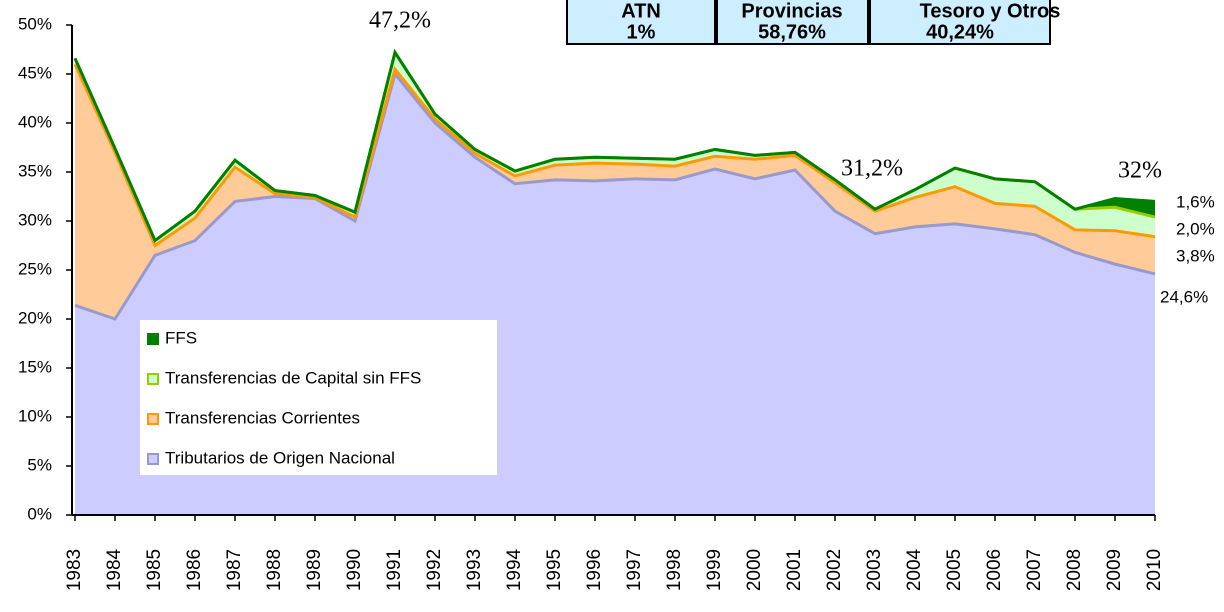 This screenshot has height=612, width=1224. What do you see at coordinates (293, 377) in the screenshot?
I see `legend-label: Transferencias de Capital sin FFS` at bounding box center [293, 377].